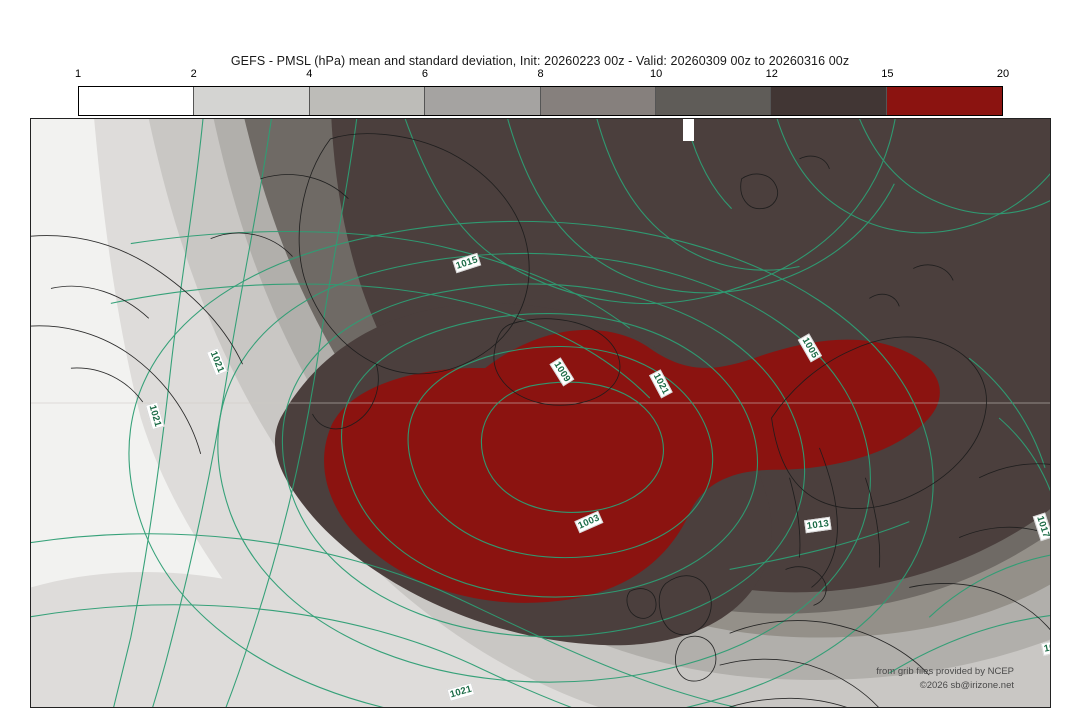 Image resolution: width=1080 pixels, height=718 pixels. I want to click on colorbar, so click(540, 101).